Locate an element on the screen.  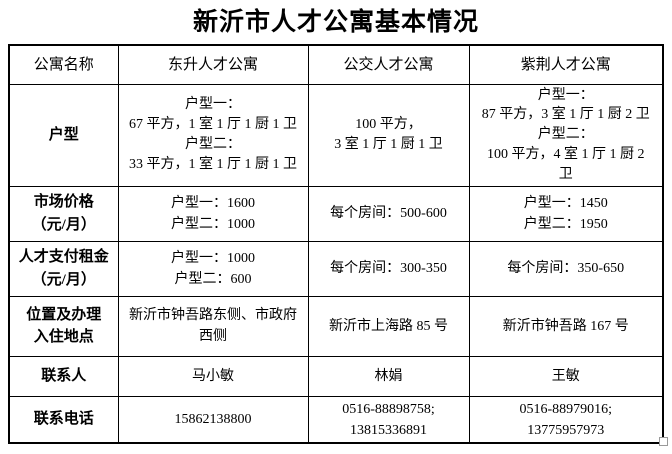
row-label-contact-person: 联系人 is located at coordinates (63, 376).